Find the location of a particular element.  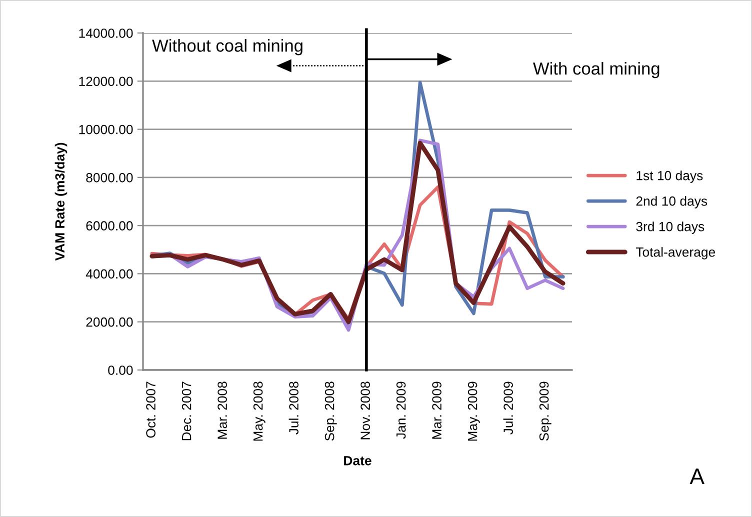

legend-label: 2nd 10 days is located at coordinates (672, 202).